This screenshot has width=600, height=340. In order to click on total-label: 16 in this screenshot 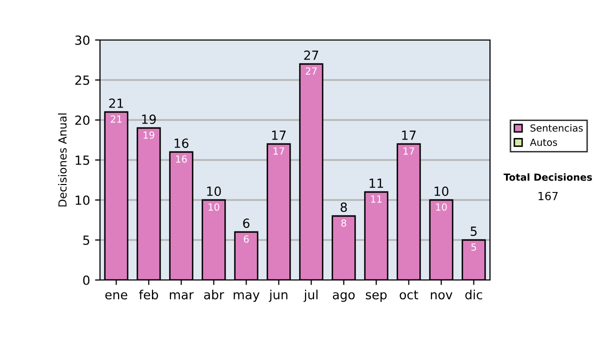, I will do `click(181, 143)`.